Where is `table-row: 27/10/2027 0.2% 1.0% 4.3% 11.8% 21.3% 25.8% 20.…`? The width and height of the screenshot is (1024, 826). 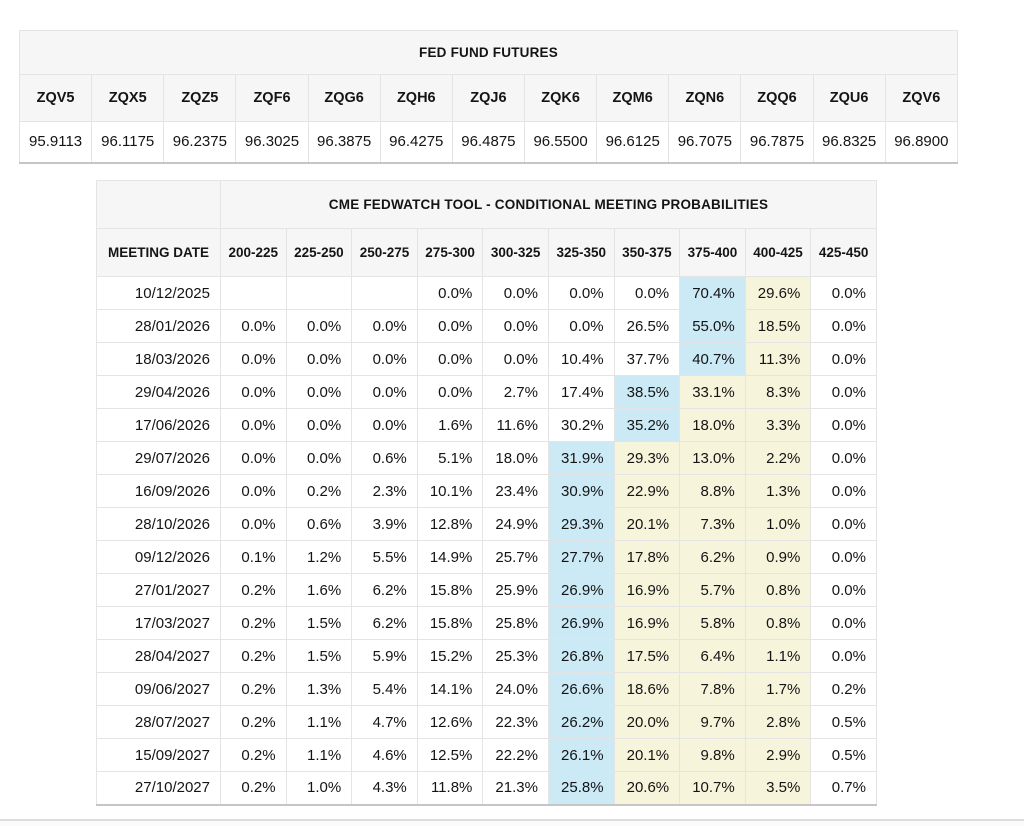
table-row: 27/10/2027 0.2% 1.0% 4.3% 11.8% 21.3% 25.8% 20.… is located at coordinates (486, 788).